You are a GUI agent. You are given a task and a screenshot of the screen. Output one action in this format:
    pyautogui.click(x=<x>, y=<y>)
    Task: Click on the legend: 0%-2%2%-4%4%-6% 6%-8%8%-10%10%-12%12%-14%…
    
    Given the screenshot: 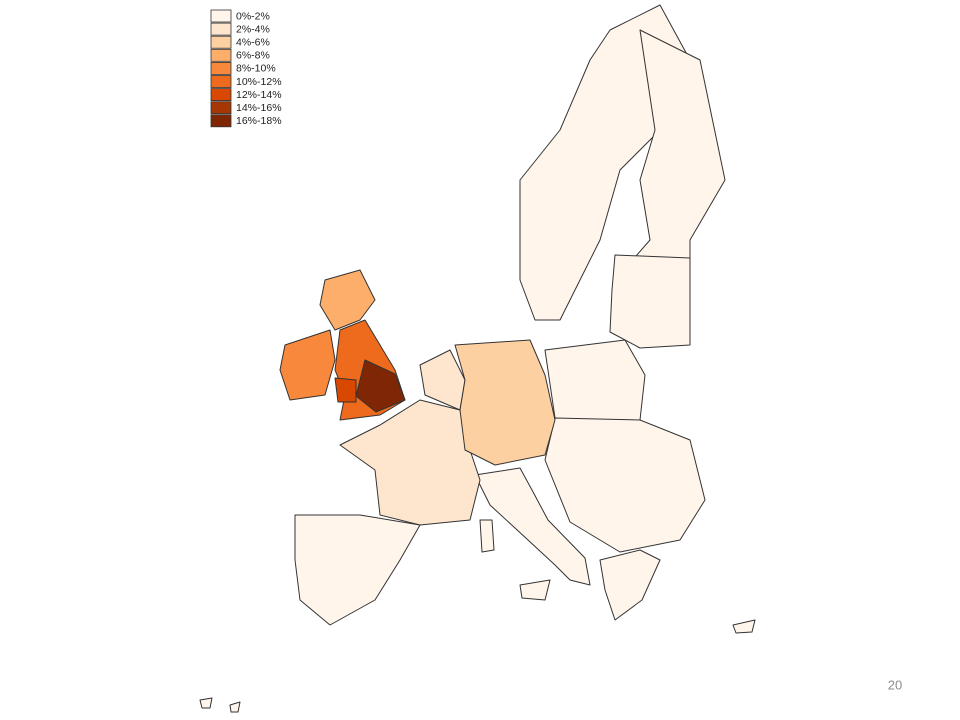 What is the action you would take?
    pyautogui.click(x=246, y=68)
    